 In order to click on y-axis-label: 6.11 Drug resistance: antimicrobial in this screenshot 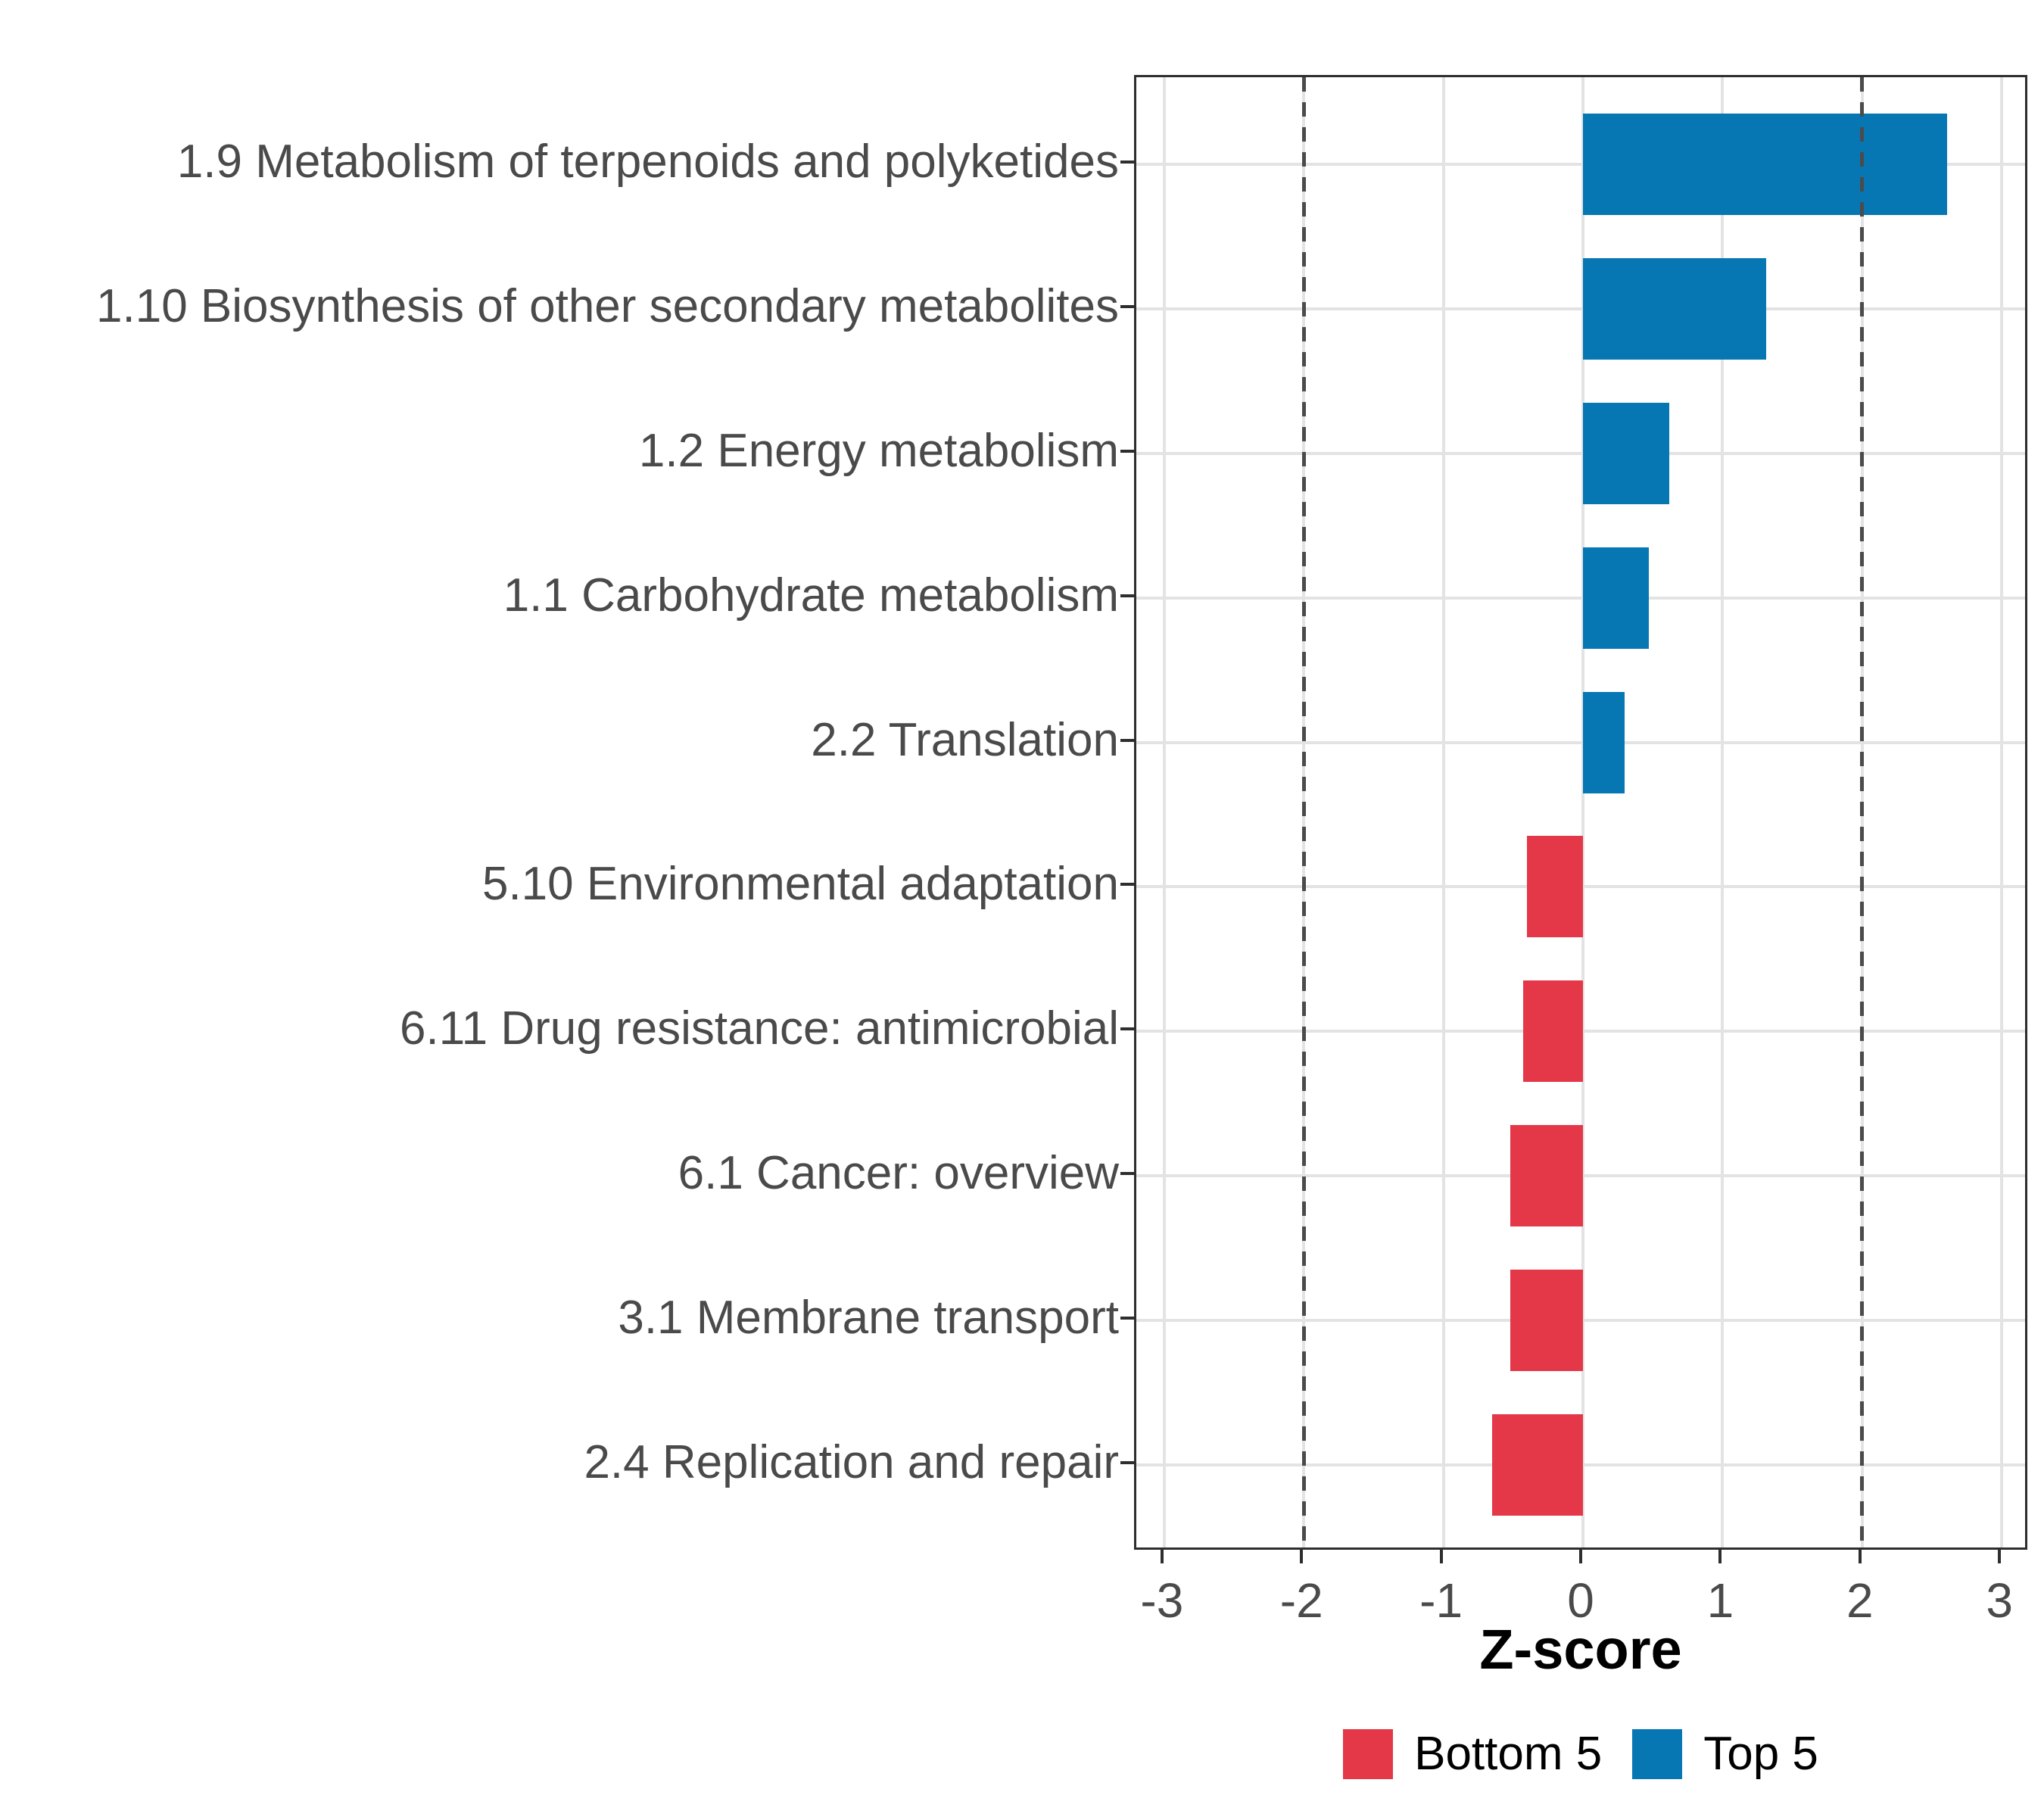, I will do `click(759, 1028)`.